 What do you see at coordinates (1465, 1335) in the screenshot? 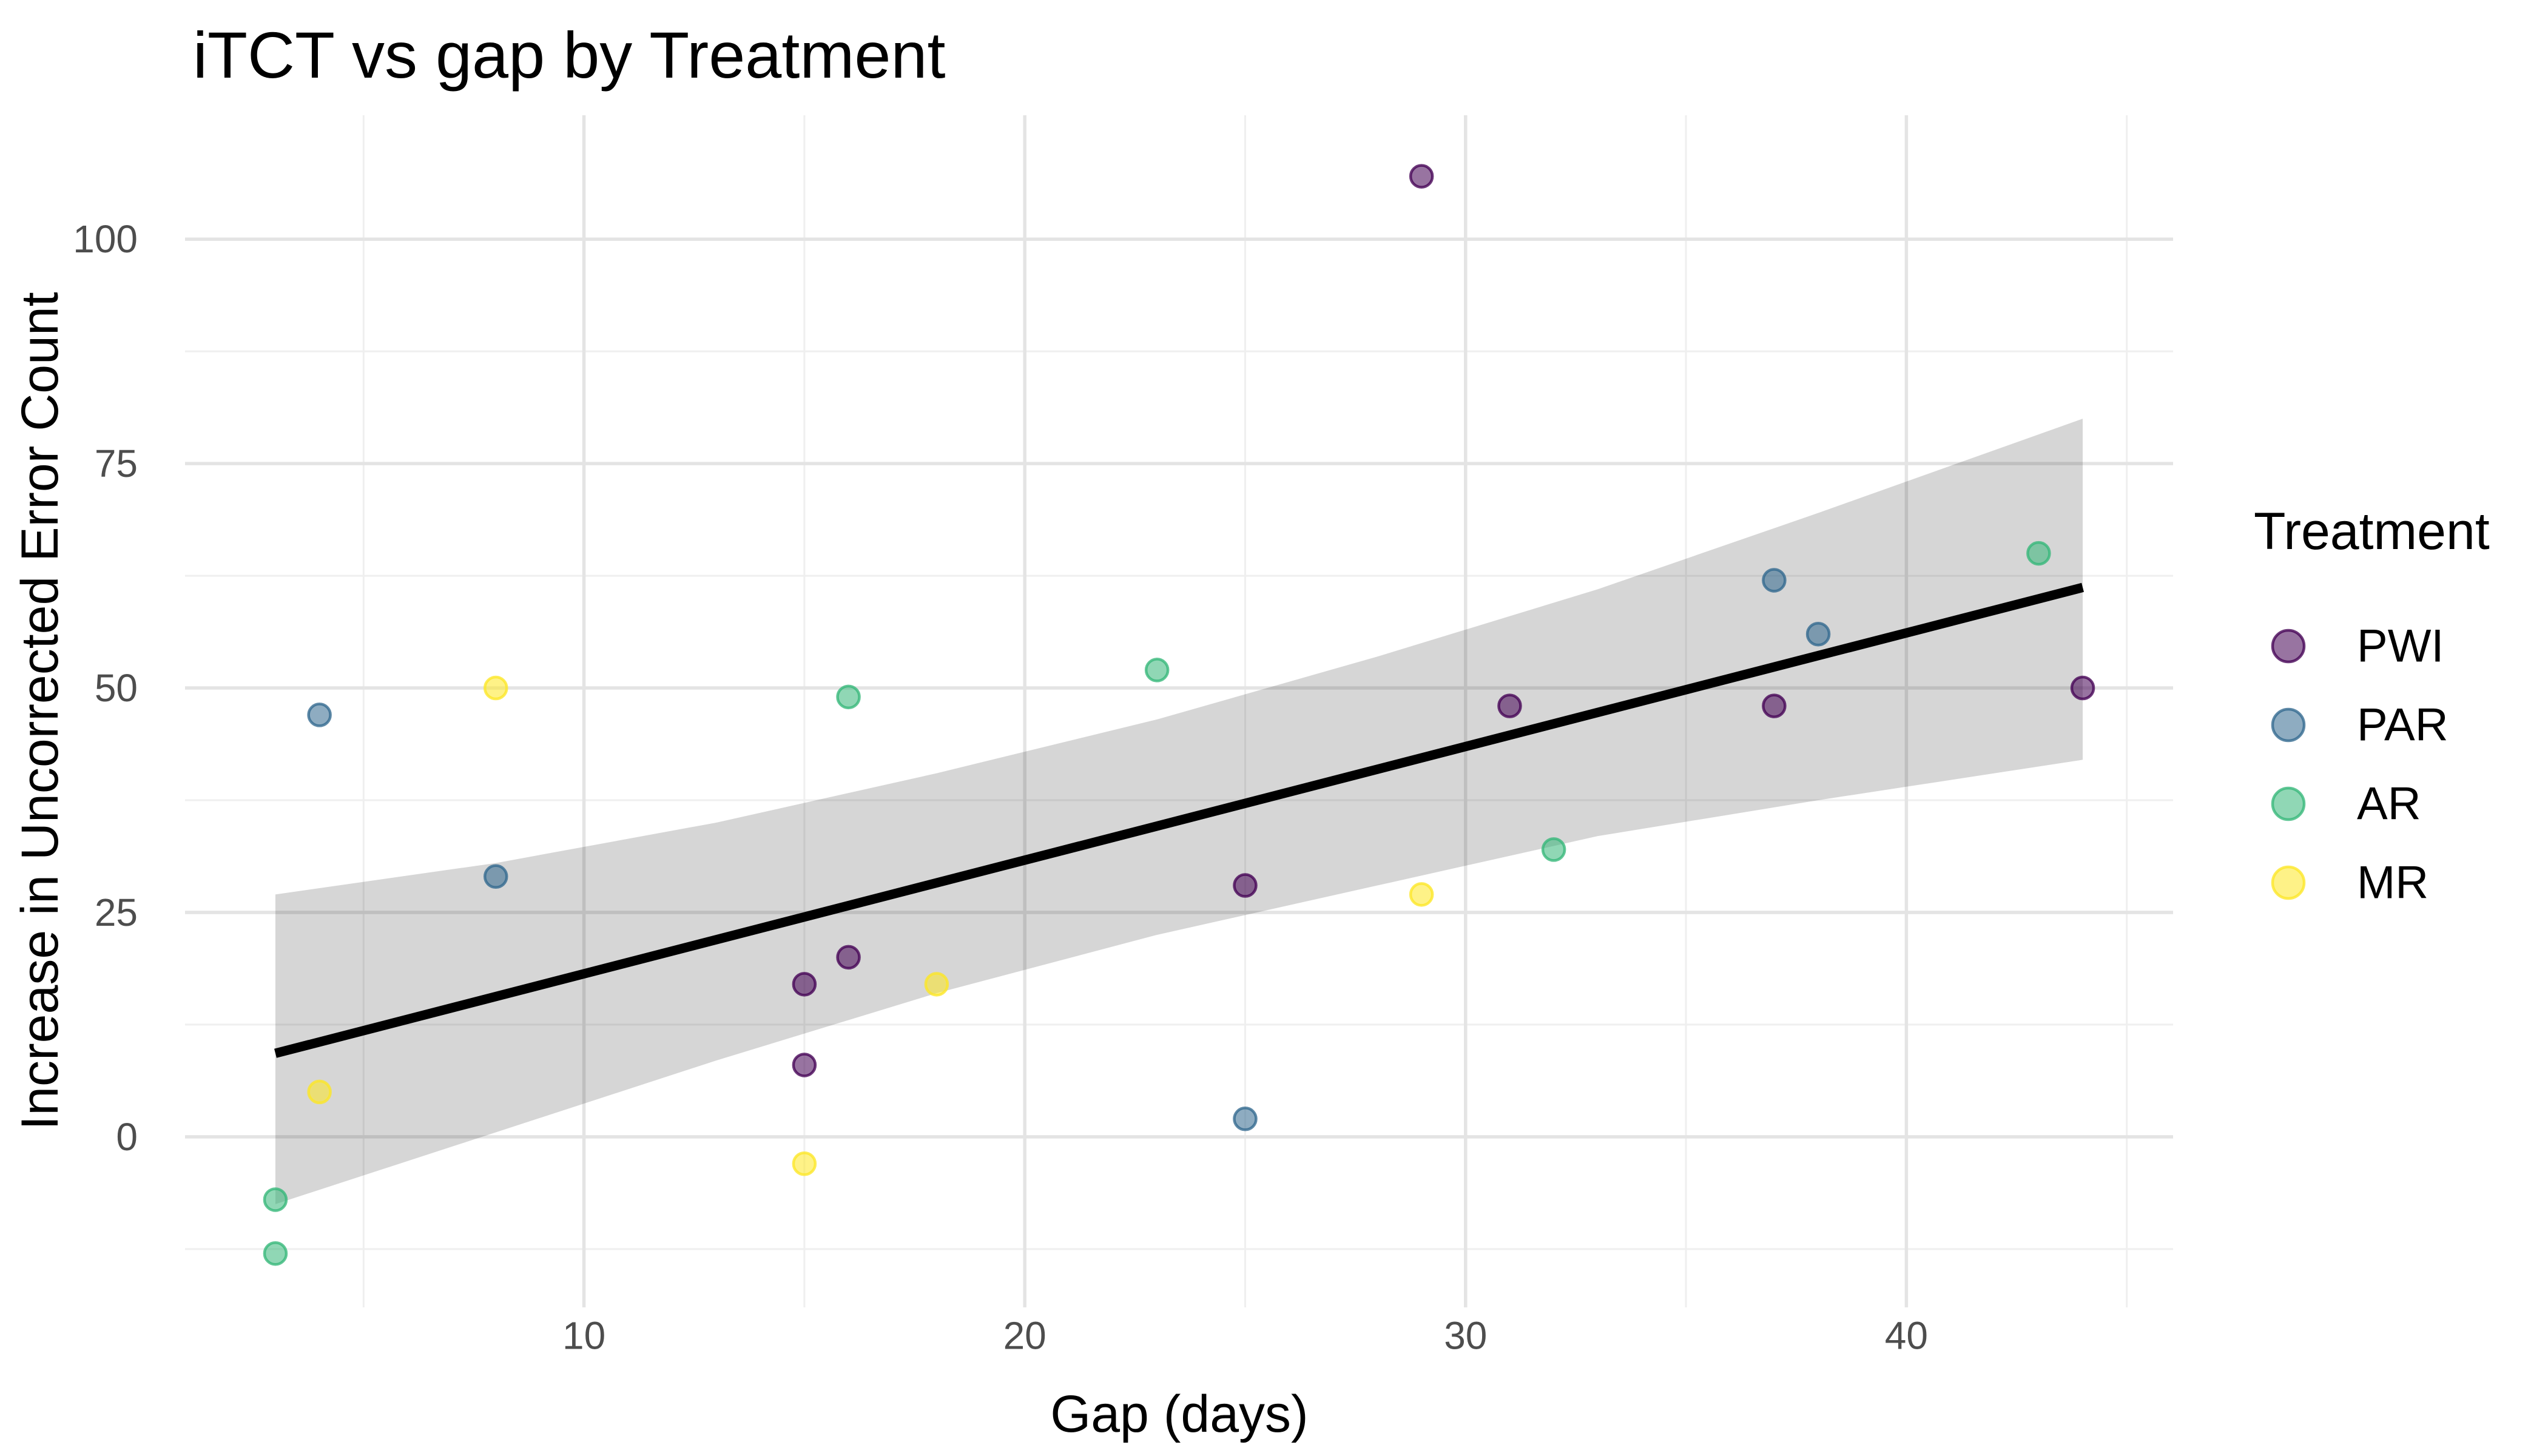
I see `x-tick-label: 30` at bounding box center [1465, 1335].